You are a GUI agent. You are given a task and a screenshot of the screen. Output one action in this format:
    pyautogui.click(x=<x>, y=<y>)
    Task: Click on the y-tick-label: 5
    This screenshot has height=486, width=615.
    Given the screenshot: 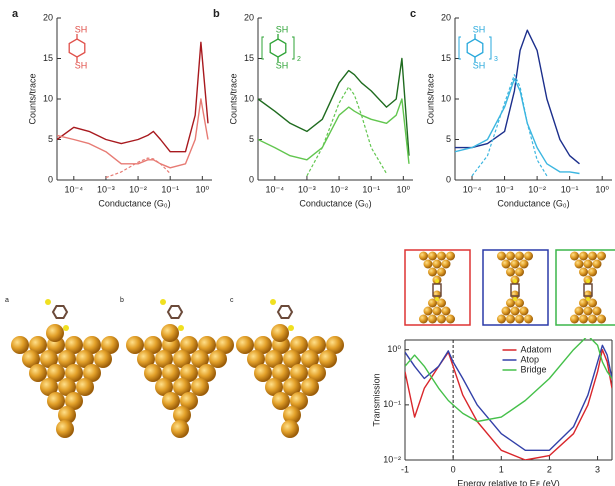 What is the action you would take?
    pyautogui.click(x=251, y=139)
    